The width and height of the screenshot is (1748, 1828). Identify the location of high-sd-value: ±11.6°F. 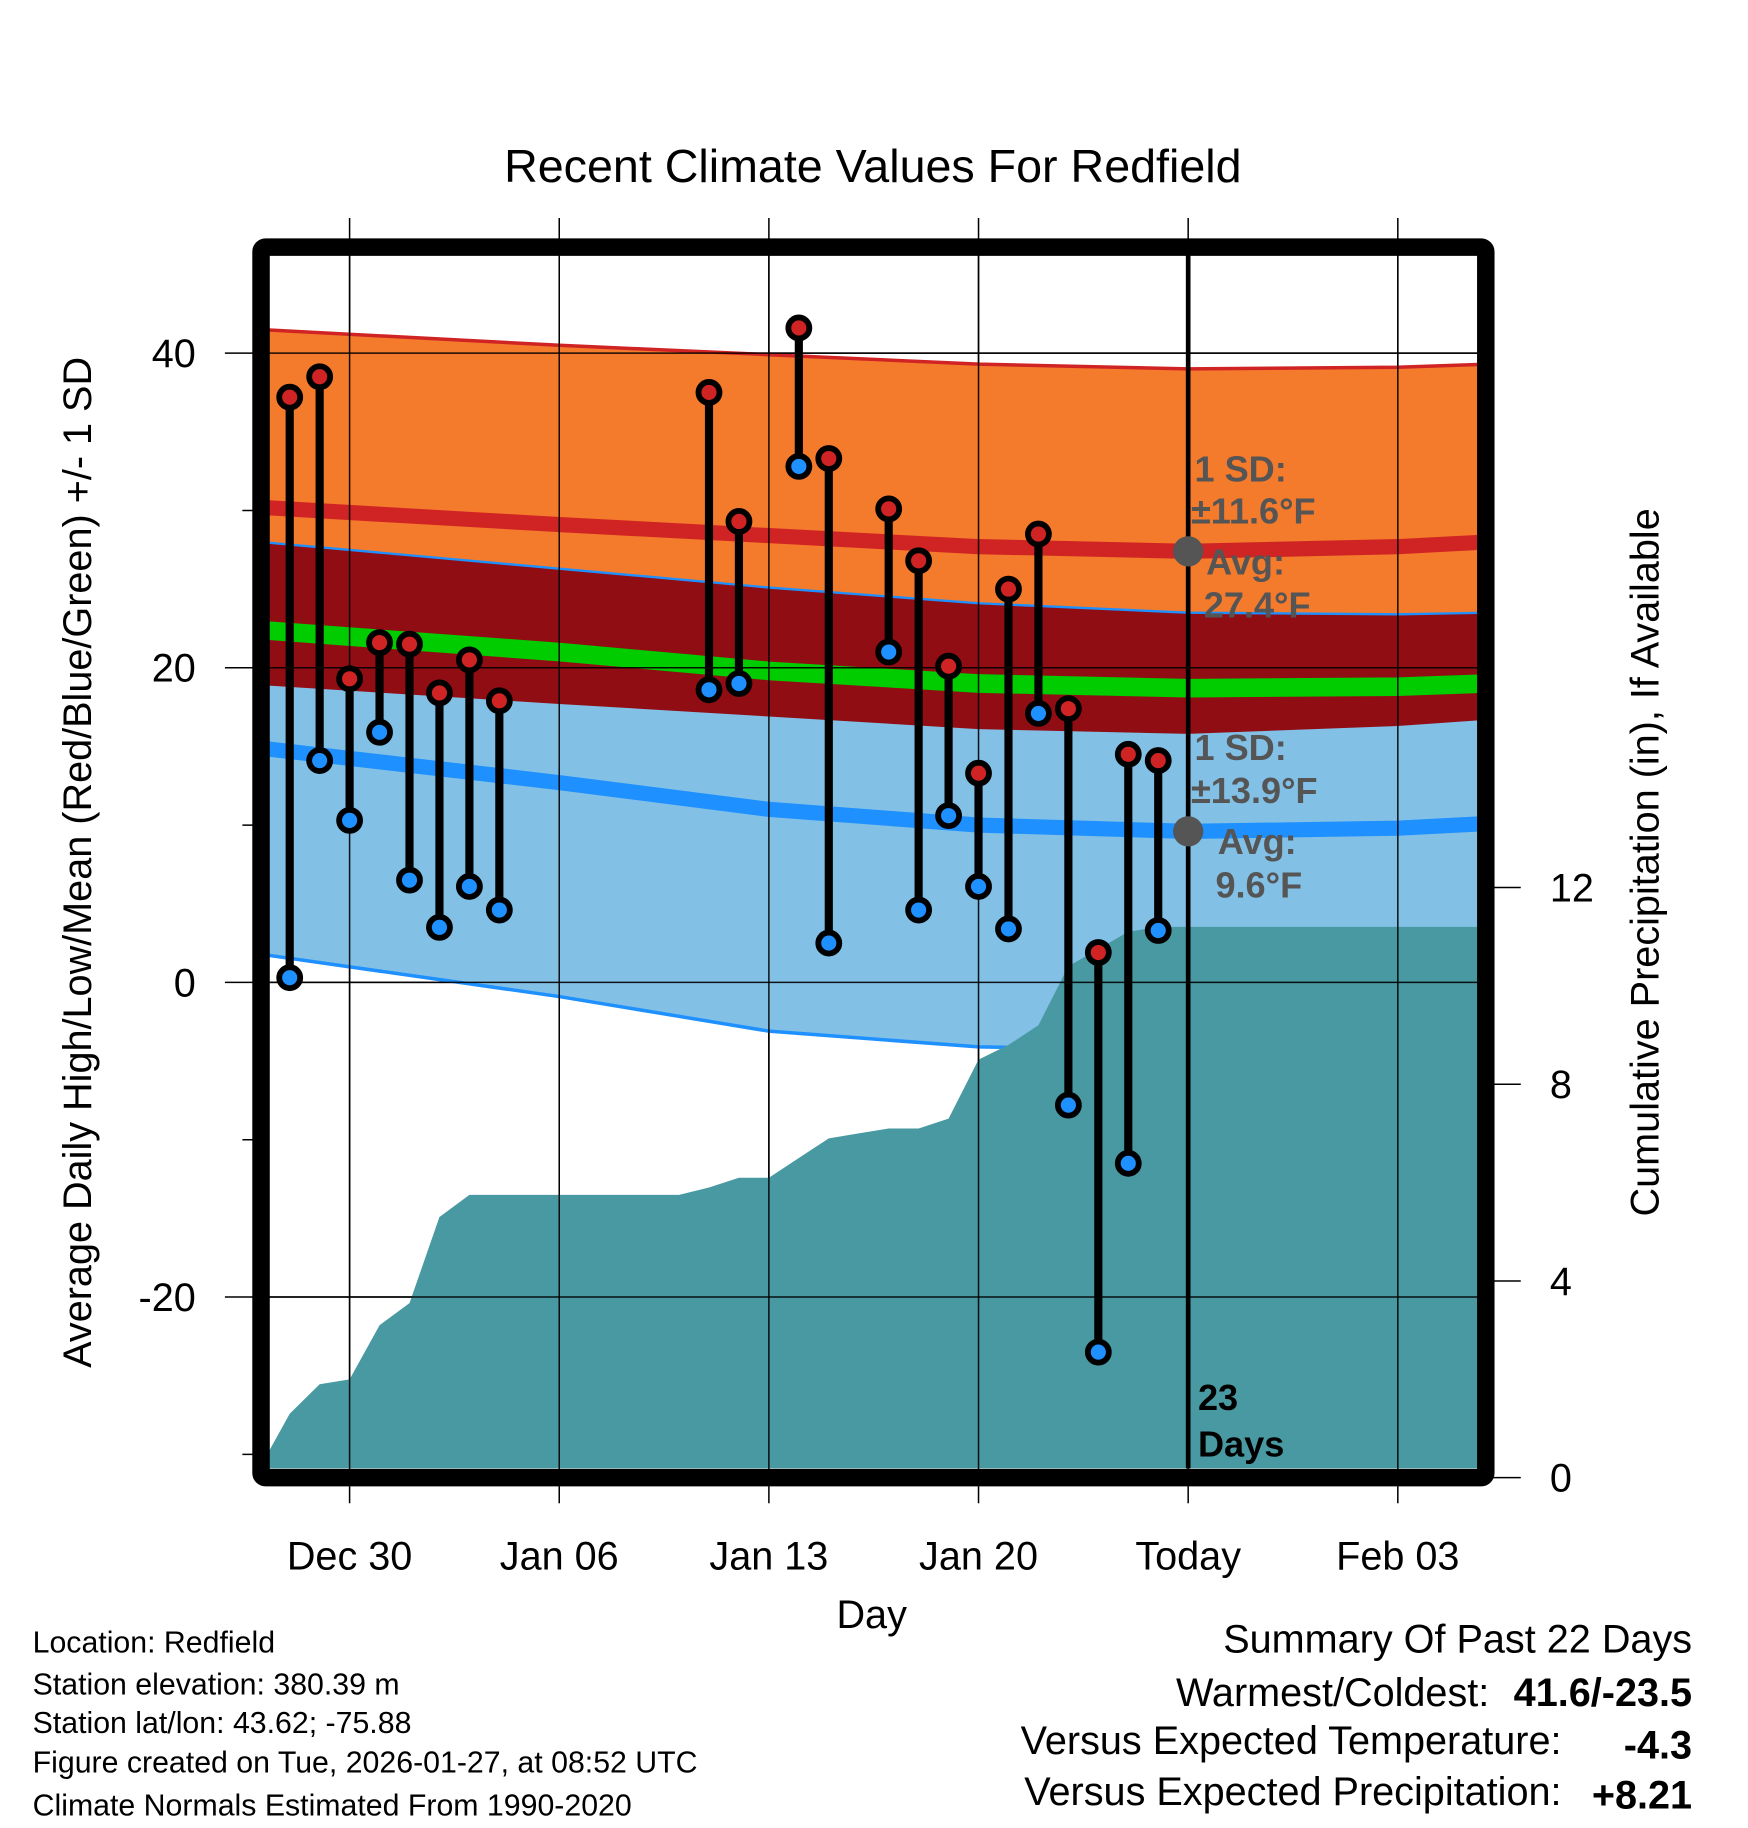
(1253, 510).